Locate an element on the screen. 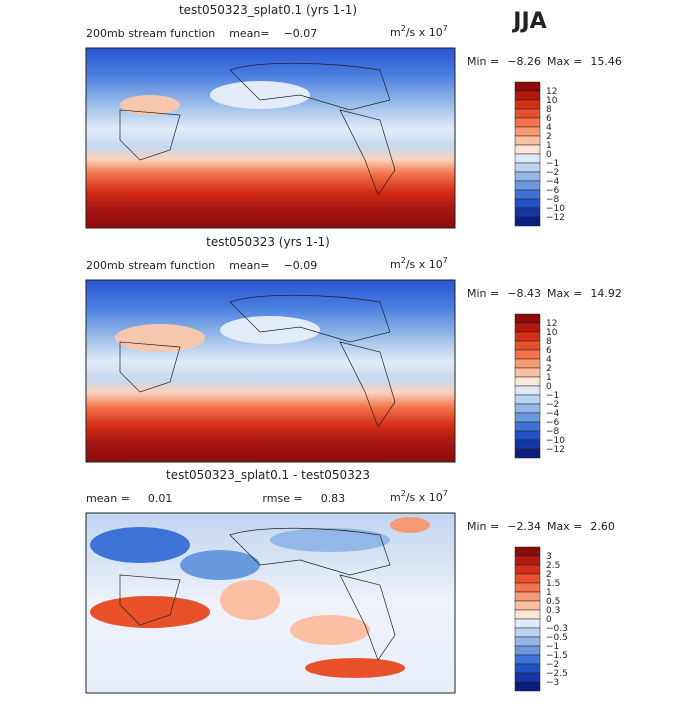 The height and width of the screenshot is (704, 700). stat-part: 2.60 is located at coordinates (602, 526).